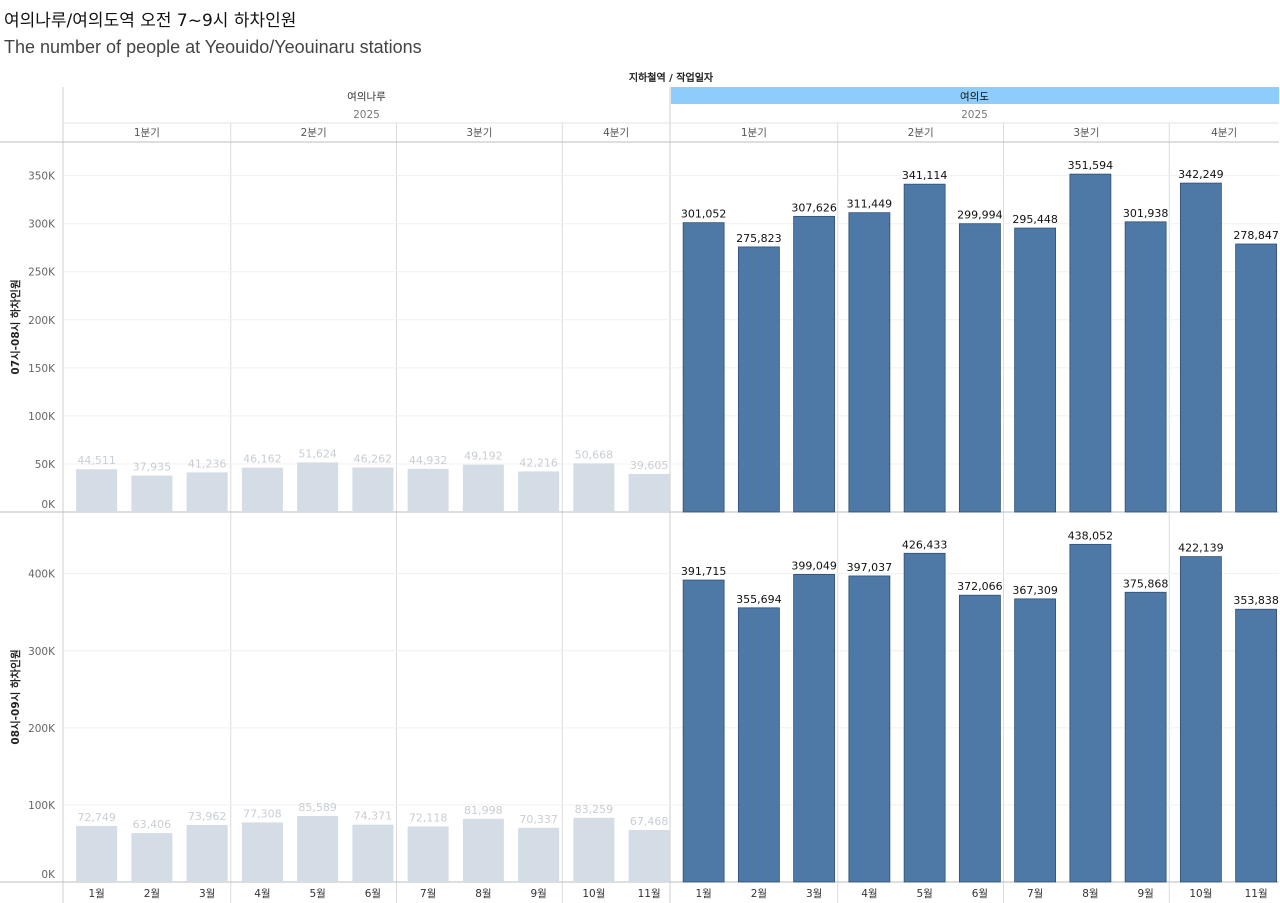 Image resolution: width=1280 pixels, height=903 pixels. I want to click on x-tick-label: 9월, so click(1145, 894).